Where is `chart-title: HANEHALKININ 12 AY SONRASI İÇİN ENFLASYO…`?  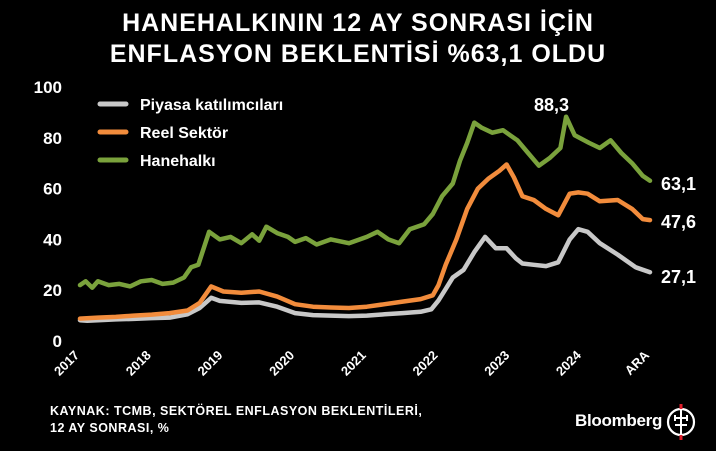
chart-title: HANEHALKININ 12 AY SONRASI İÇİN ENFLASYO… is located at coordinates (358, 39).